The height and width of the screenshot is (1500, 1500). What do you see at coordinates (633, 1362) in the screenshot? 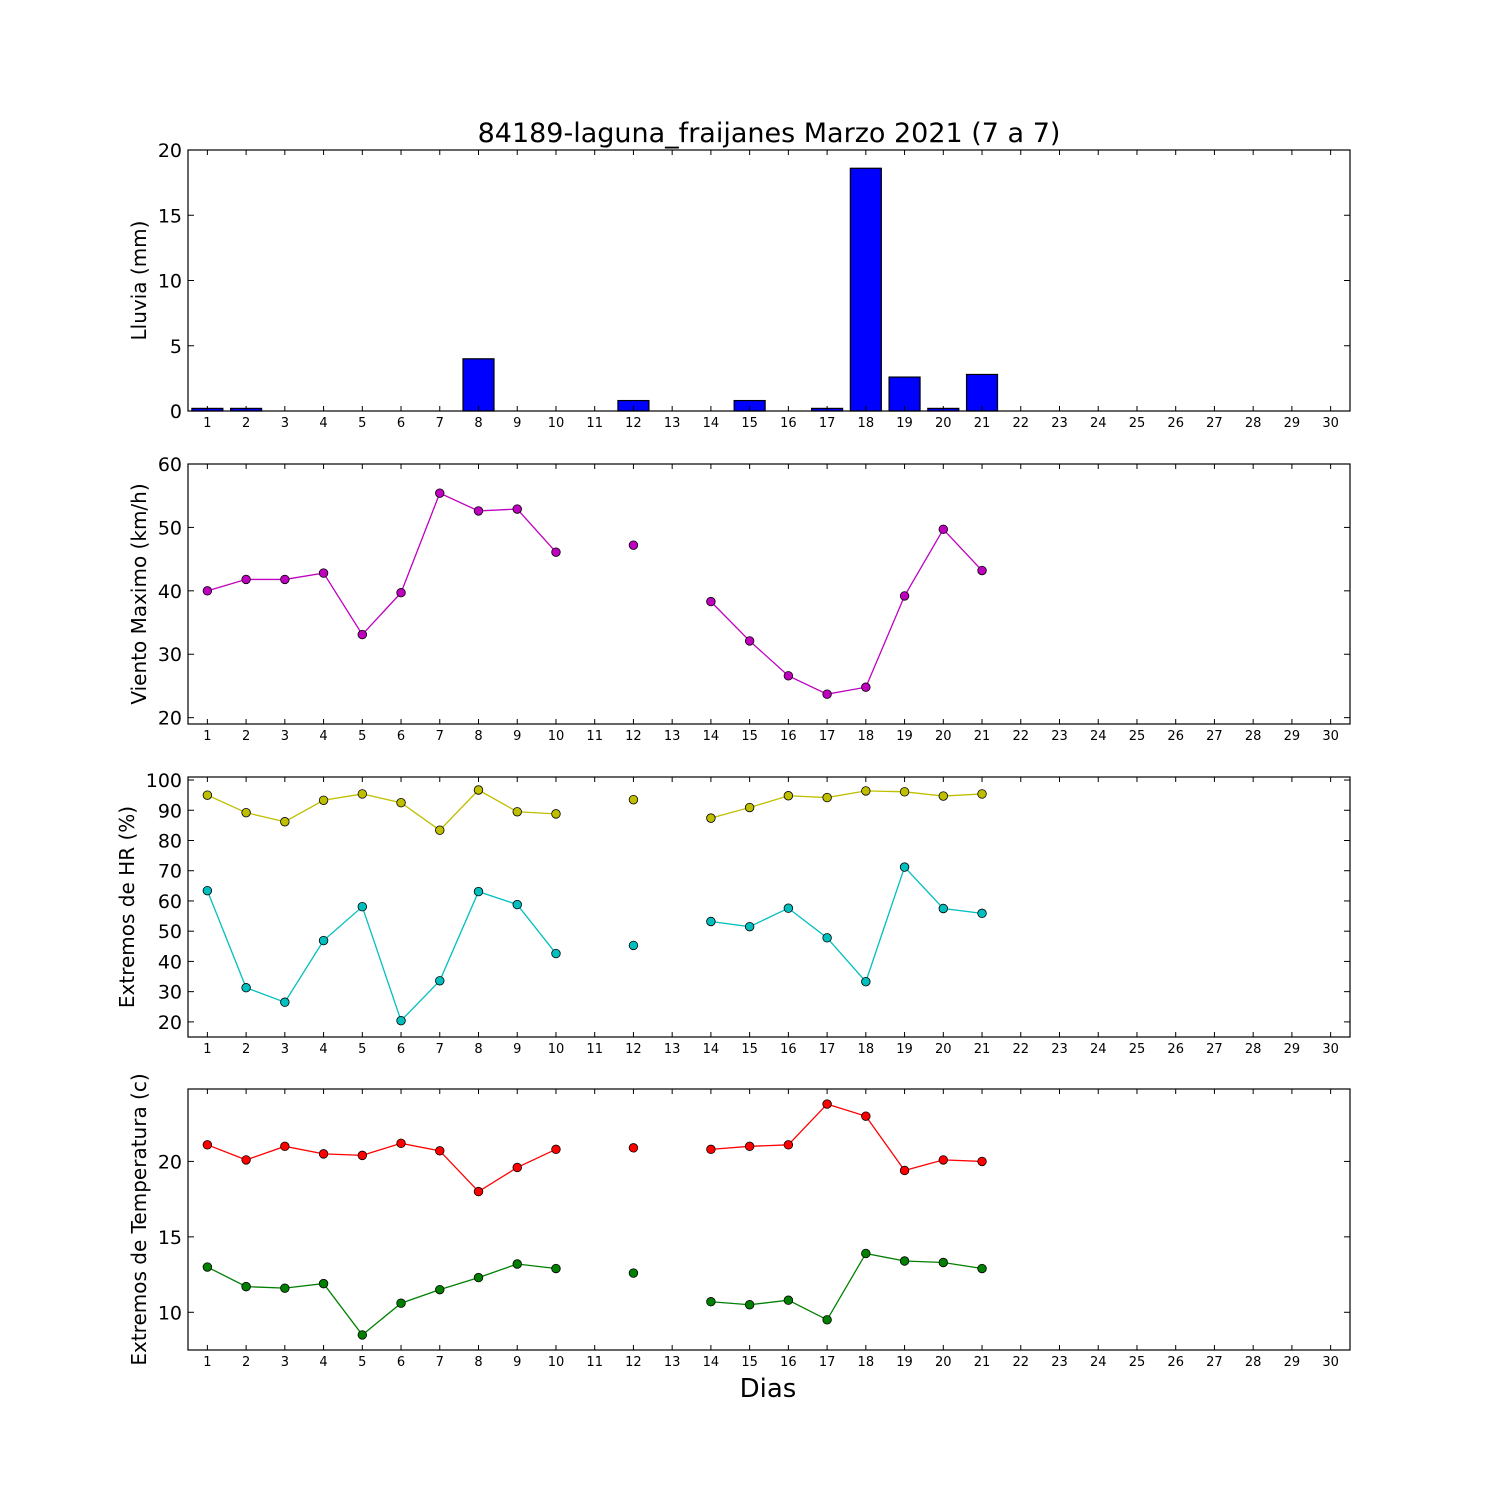
I see `xtick-label: 12` at bounding box center [633, 1362].